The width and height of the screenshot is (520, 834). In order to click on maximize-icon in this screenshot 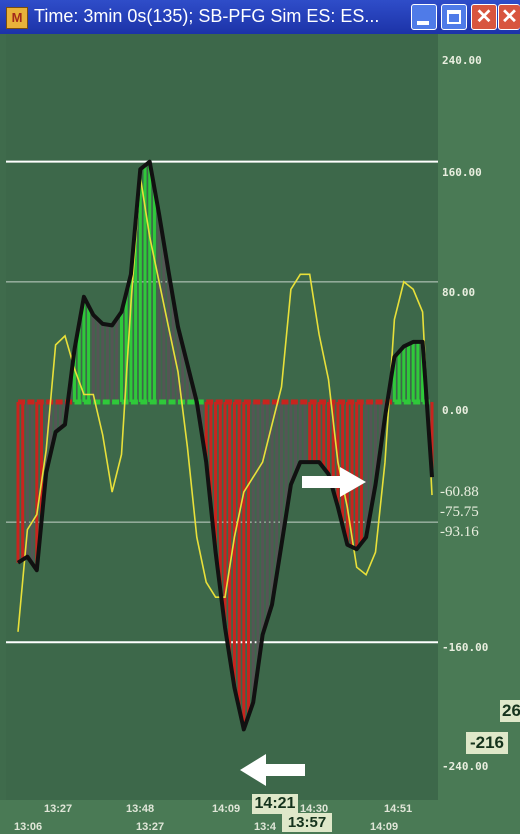, I will do `click(454, 17)`.